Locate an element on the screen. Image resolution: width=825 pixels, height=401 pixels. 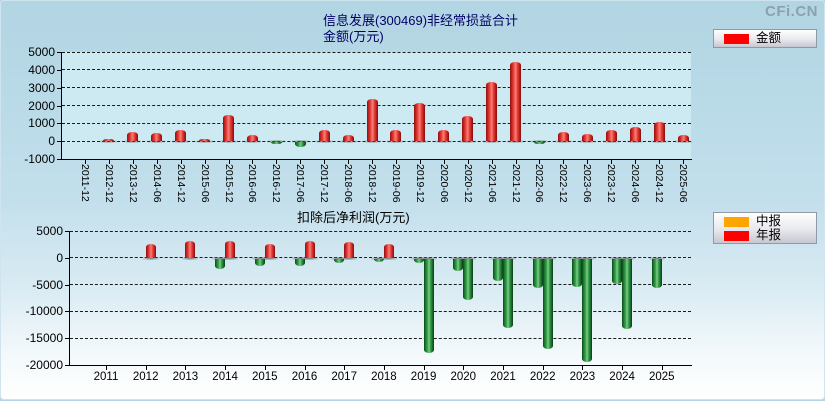
profit-legend: 中报 年报 is located at coordinates (765, 228).